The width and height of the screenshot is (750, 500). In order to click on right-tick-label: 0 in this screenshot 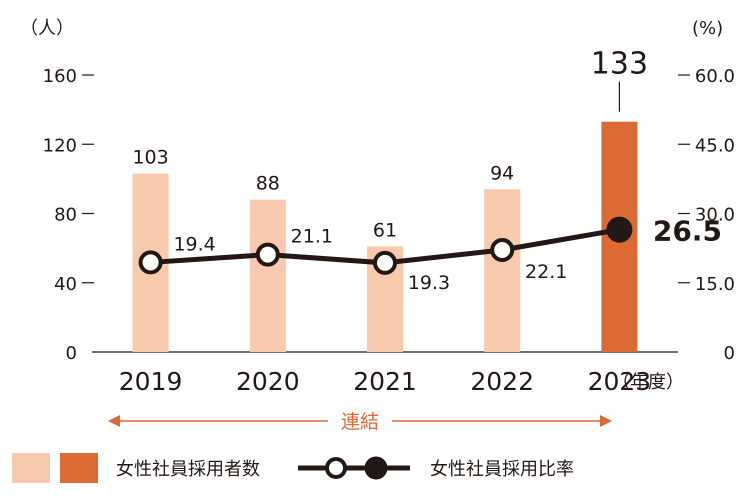, I will do `click(729, 353)`.